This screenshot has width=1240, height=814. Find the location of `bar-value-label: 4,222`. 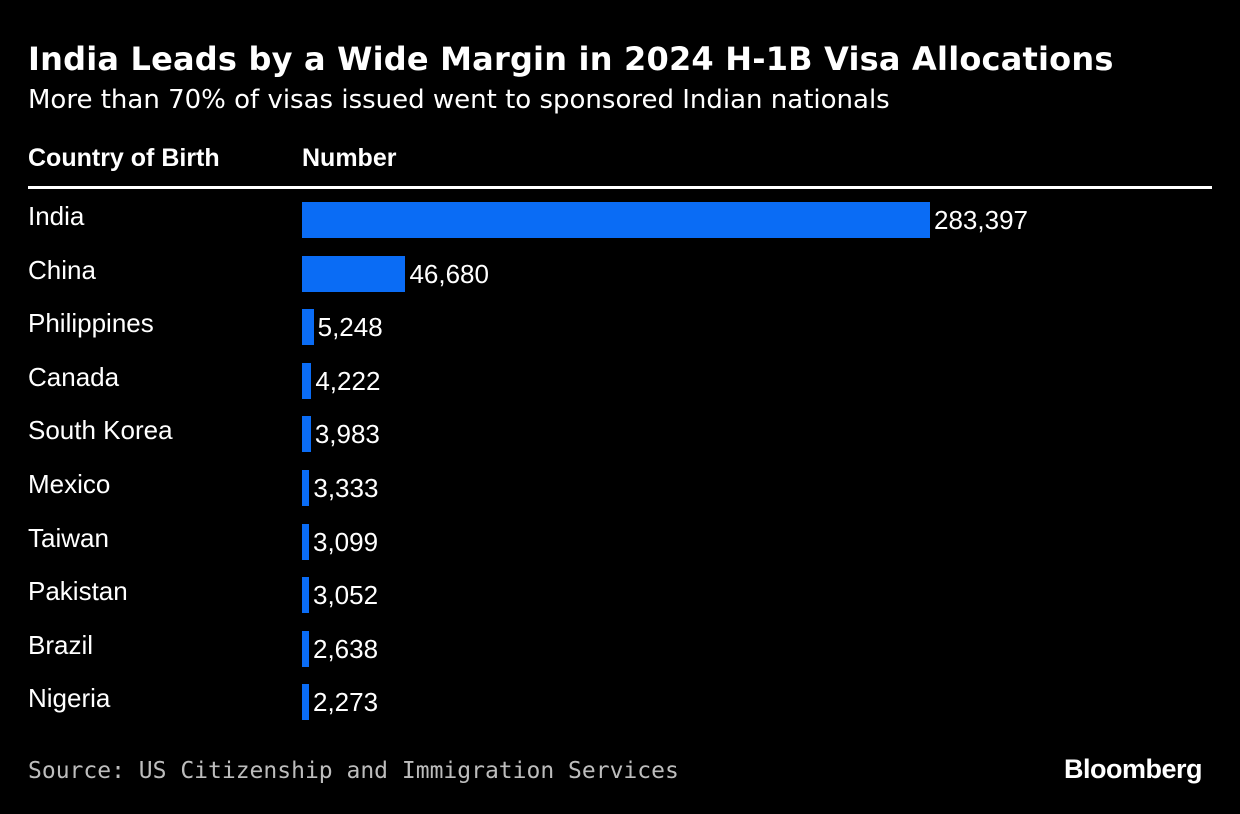

bar-value-label: 4,222 is located at coordinates (348, 380).